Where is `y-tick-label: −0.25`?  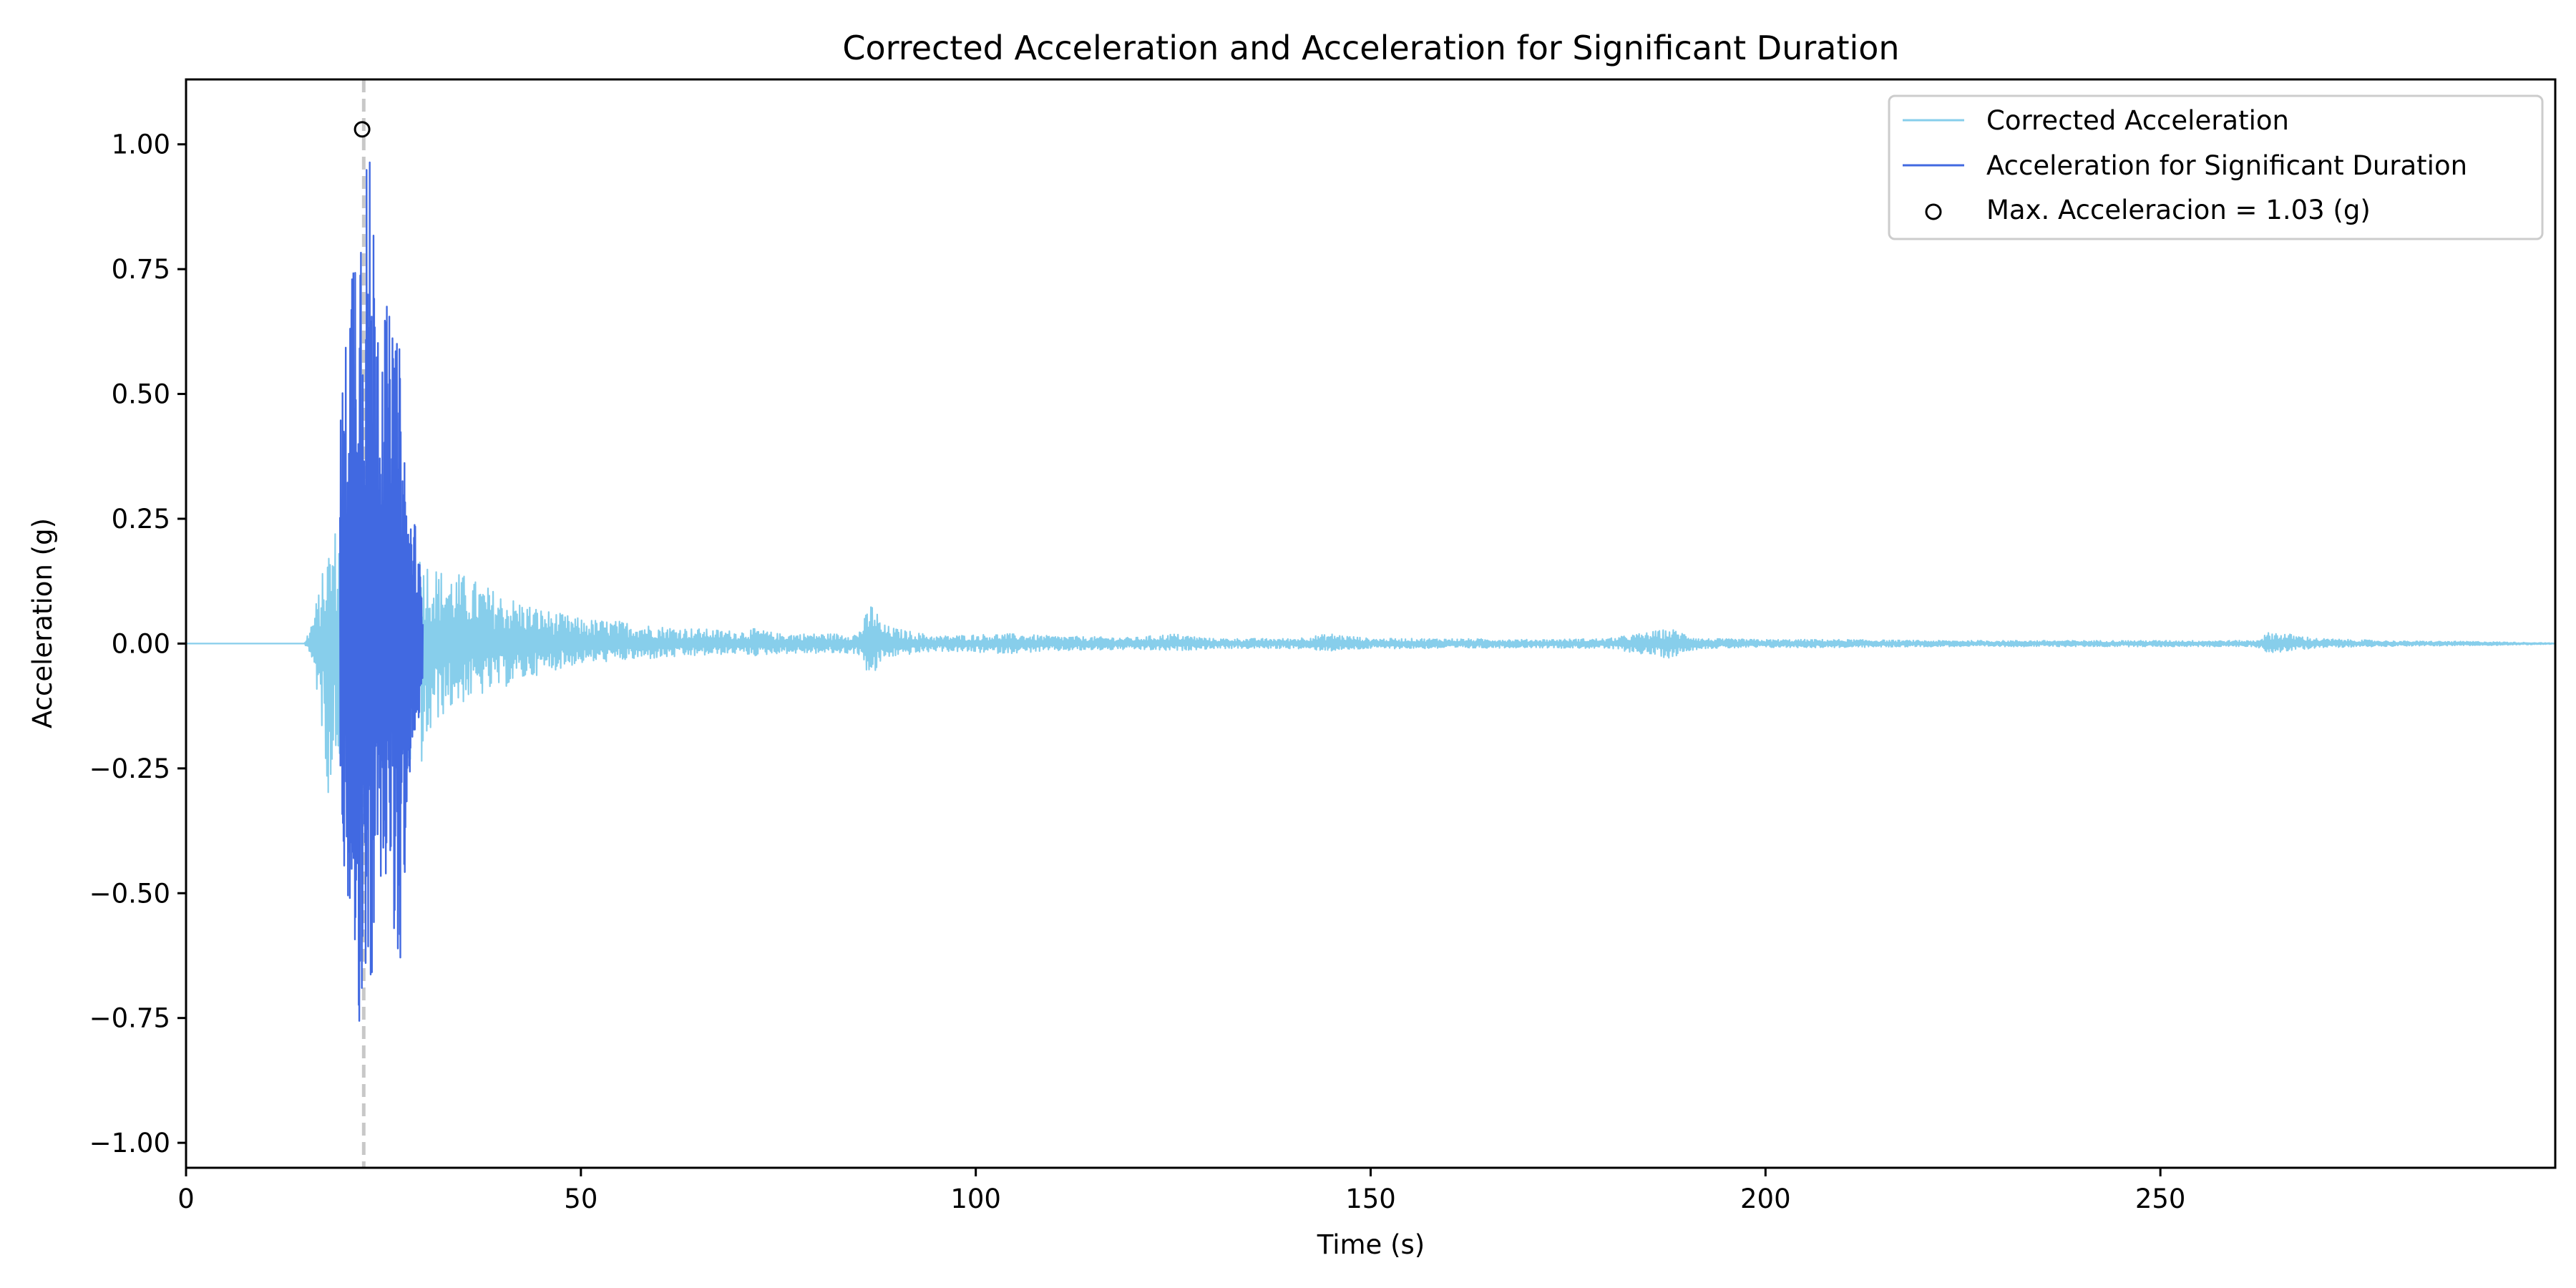 y-tick-label: −0.25 is located at coordinates (129, 769).